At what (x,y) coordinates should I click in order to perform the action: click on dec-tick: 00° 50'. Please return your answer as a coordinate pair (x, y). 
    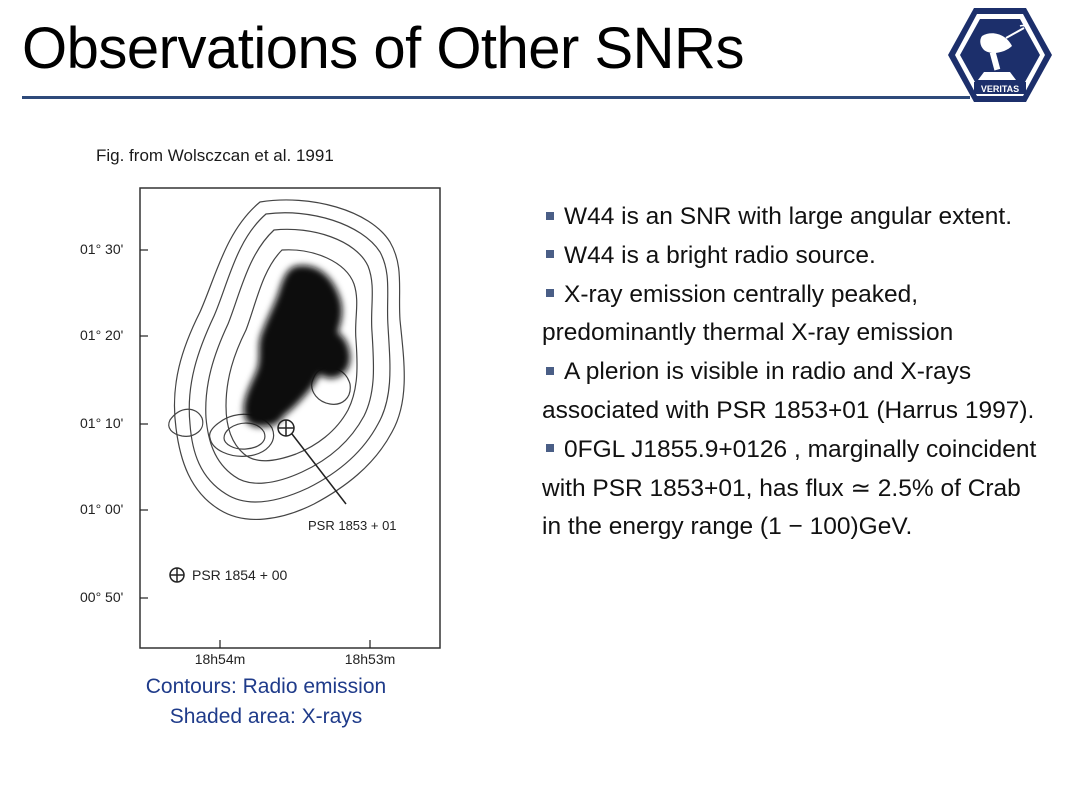
    Looking at the image, I should click on (101, 597).